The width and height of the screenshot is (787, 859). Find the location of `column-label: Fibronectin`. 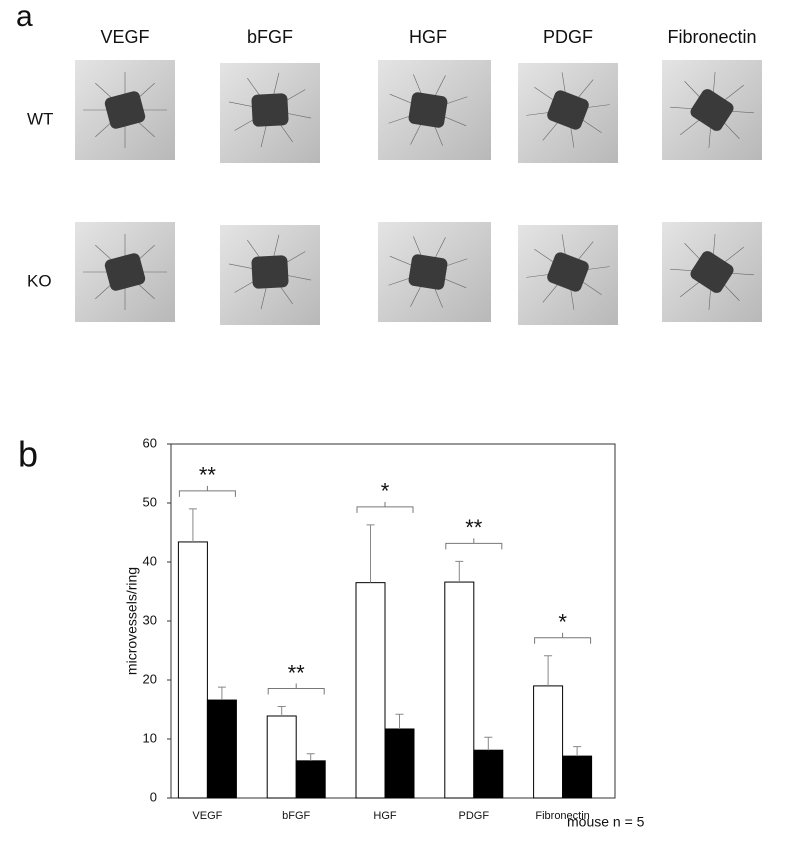

column-label: Fibronectin is located at coordinates (711, 37).